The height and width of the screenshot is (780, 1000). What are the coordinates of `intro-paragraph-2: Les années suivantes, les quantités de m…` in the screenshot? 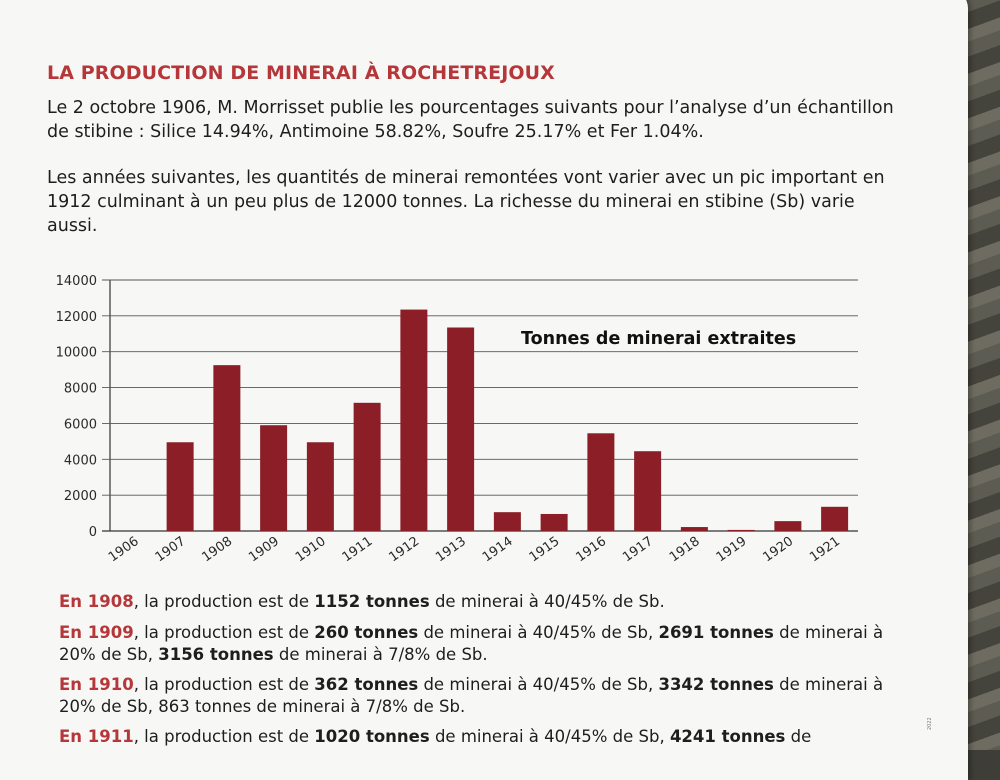 It's located at (466, 202).